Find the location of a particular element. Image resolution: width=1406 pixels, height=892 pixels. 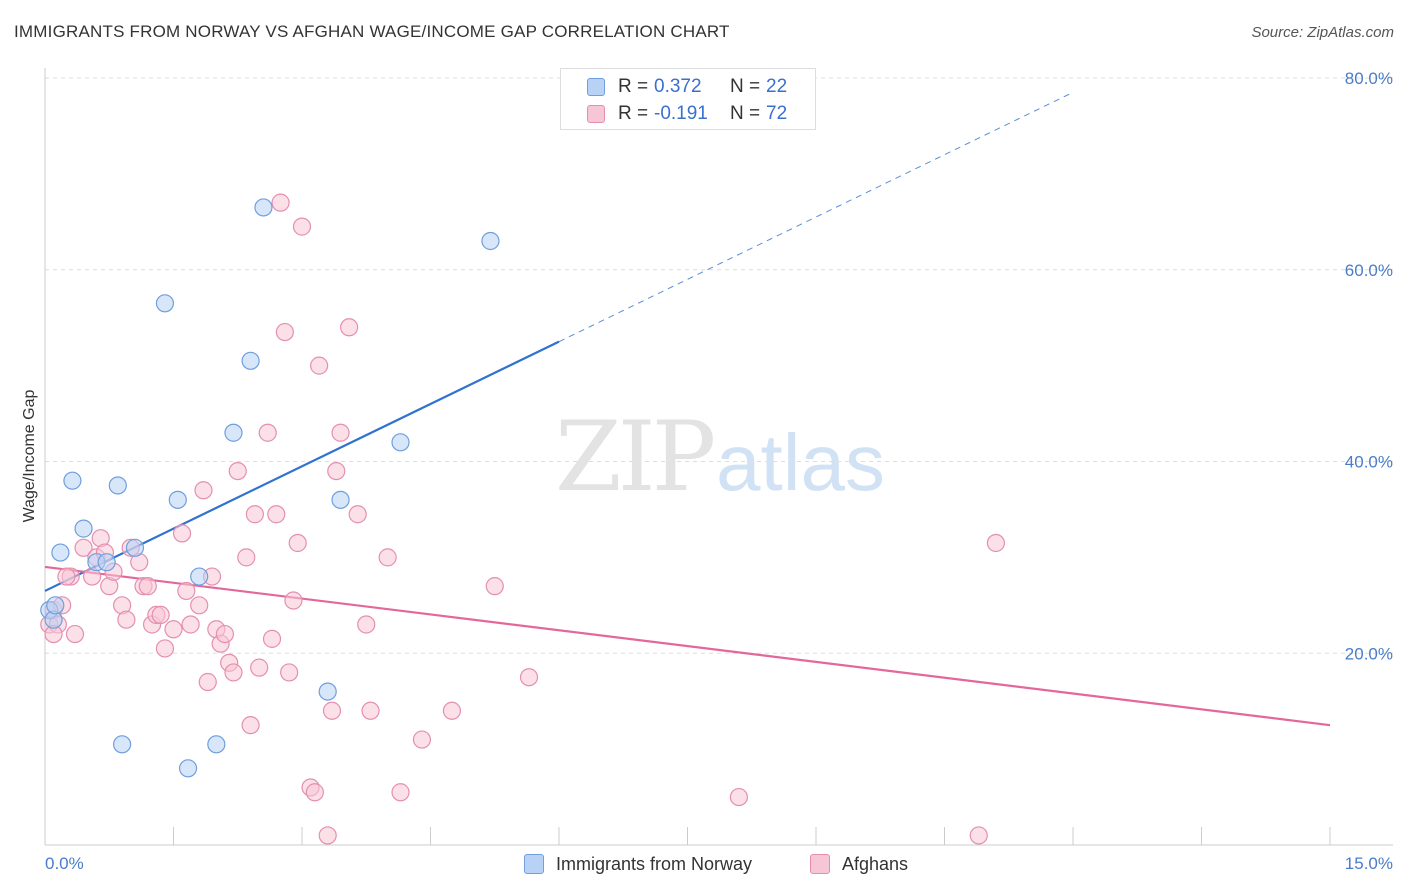

legend-swatch-afghans is located at coordinates (596, 114).